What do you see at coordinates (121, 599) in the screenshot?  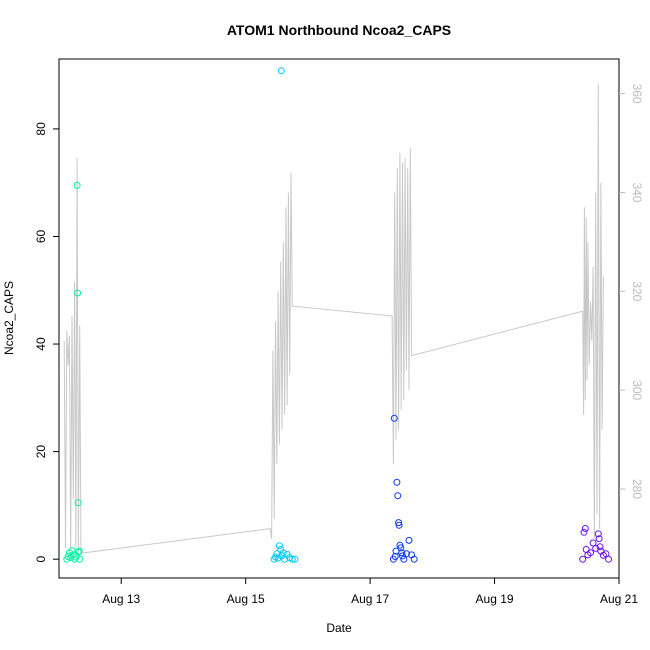 I see `x-tick-label: Aug 13` at bounding box center [121, 599].